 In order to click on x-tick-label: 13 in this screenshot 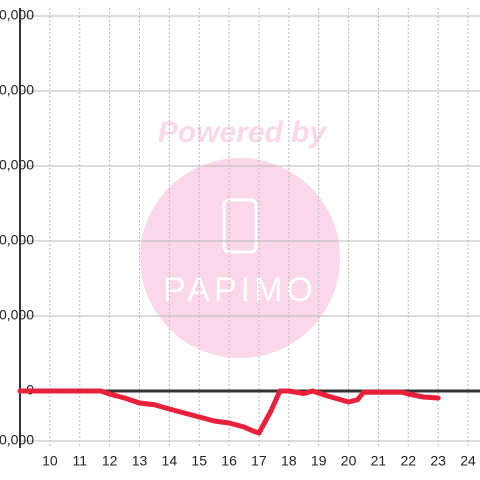, I will do `click(140, 461)`.